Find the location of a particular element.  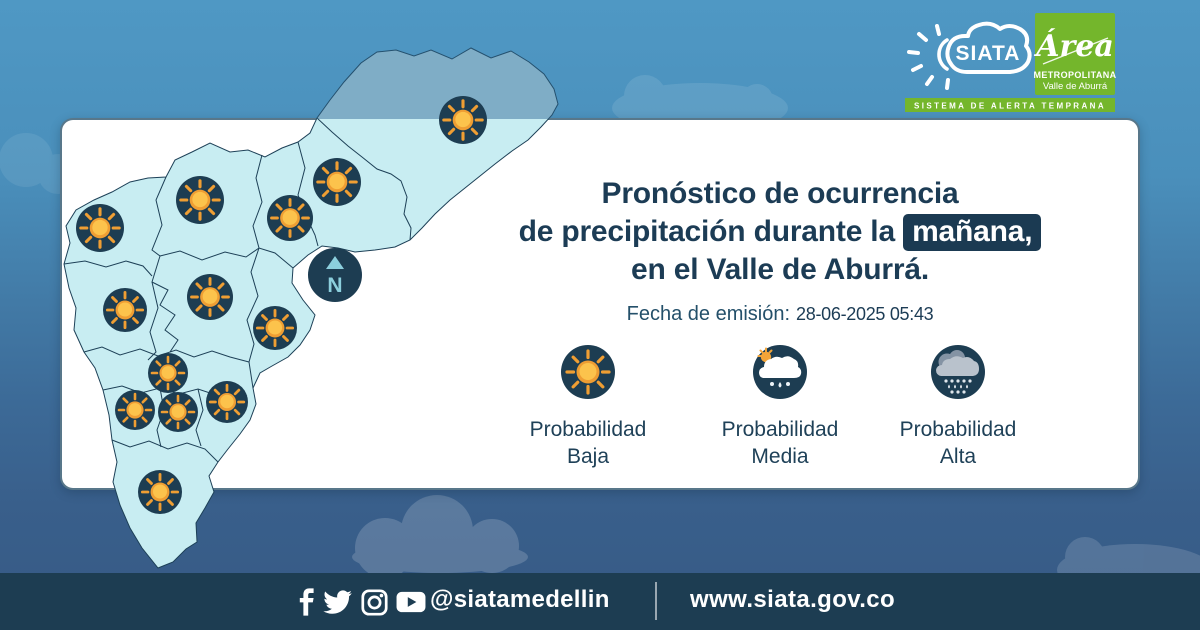

sun-cloud-rain-icon is located at coordinates (780, 372).